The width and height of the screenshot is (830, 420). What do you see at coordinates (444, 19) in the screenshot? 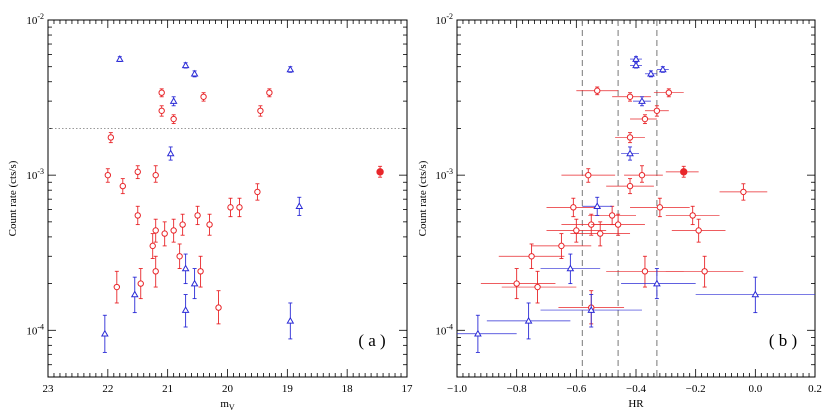
I see `y-tick-label: 10⁻²` at bounding box center [444, 19].